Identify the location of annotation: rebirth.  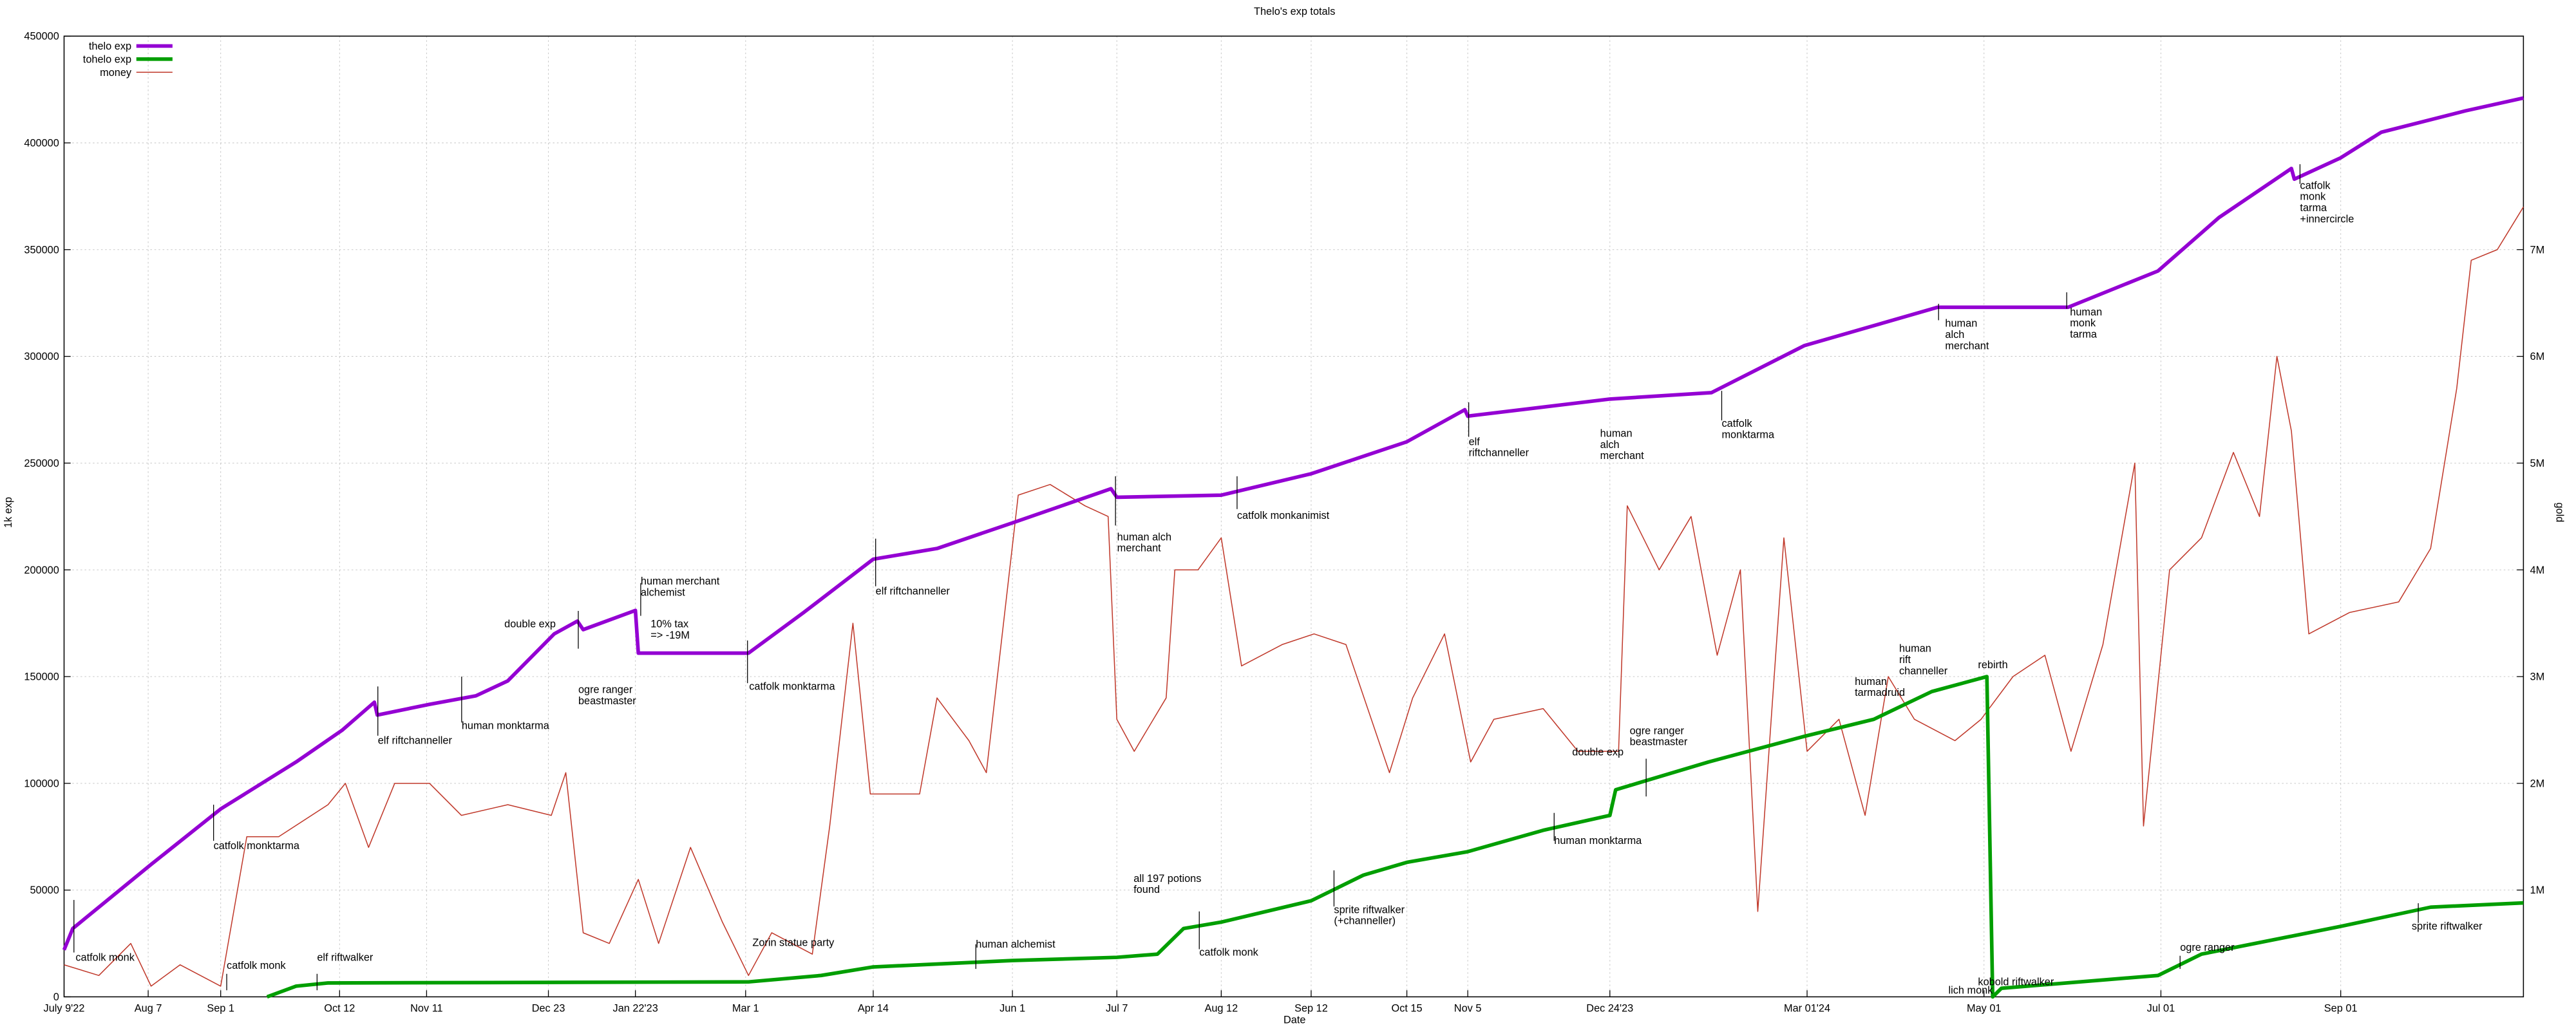
(1993, 665).